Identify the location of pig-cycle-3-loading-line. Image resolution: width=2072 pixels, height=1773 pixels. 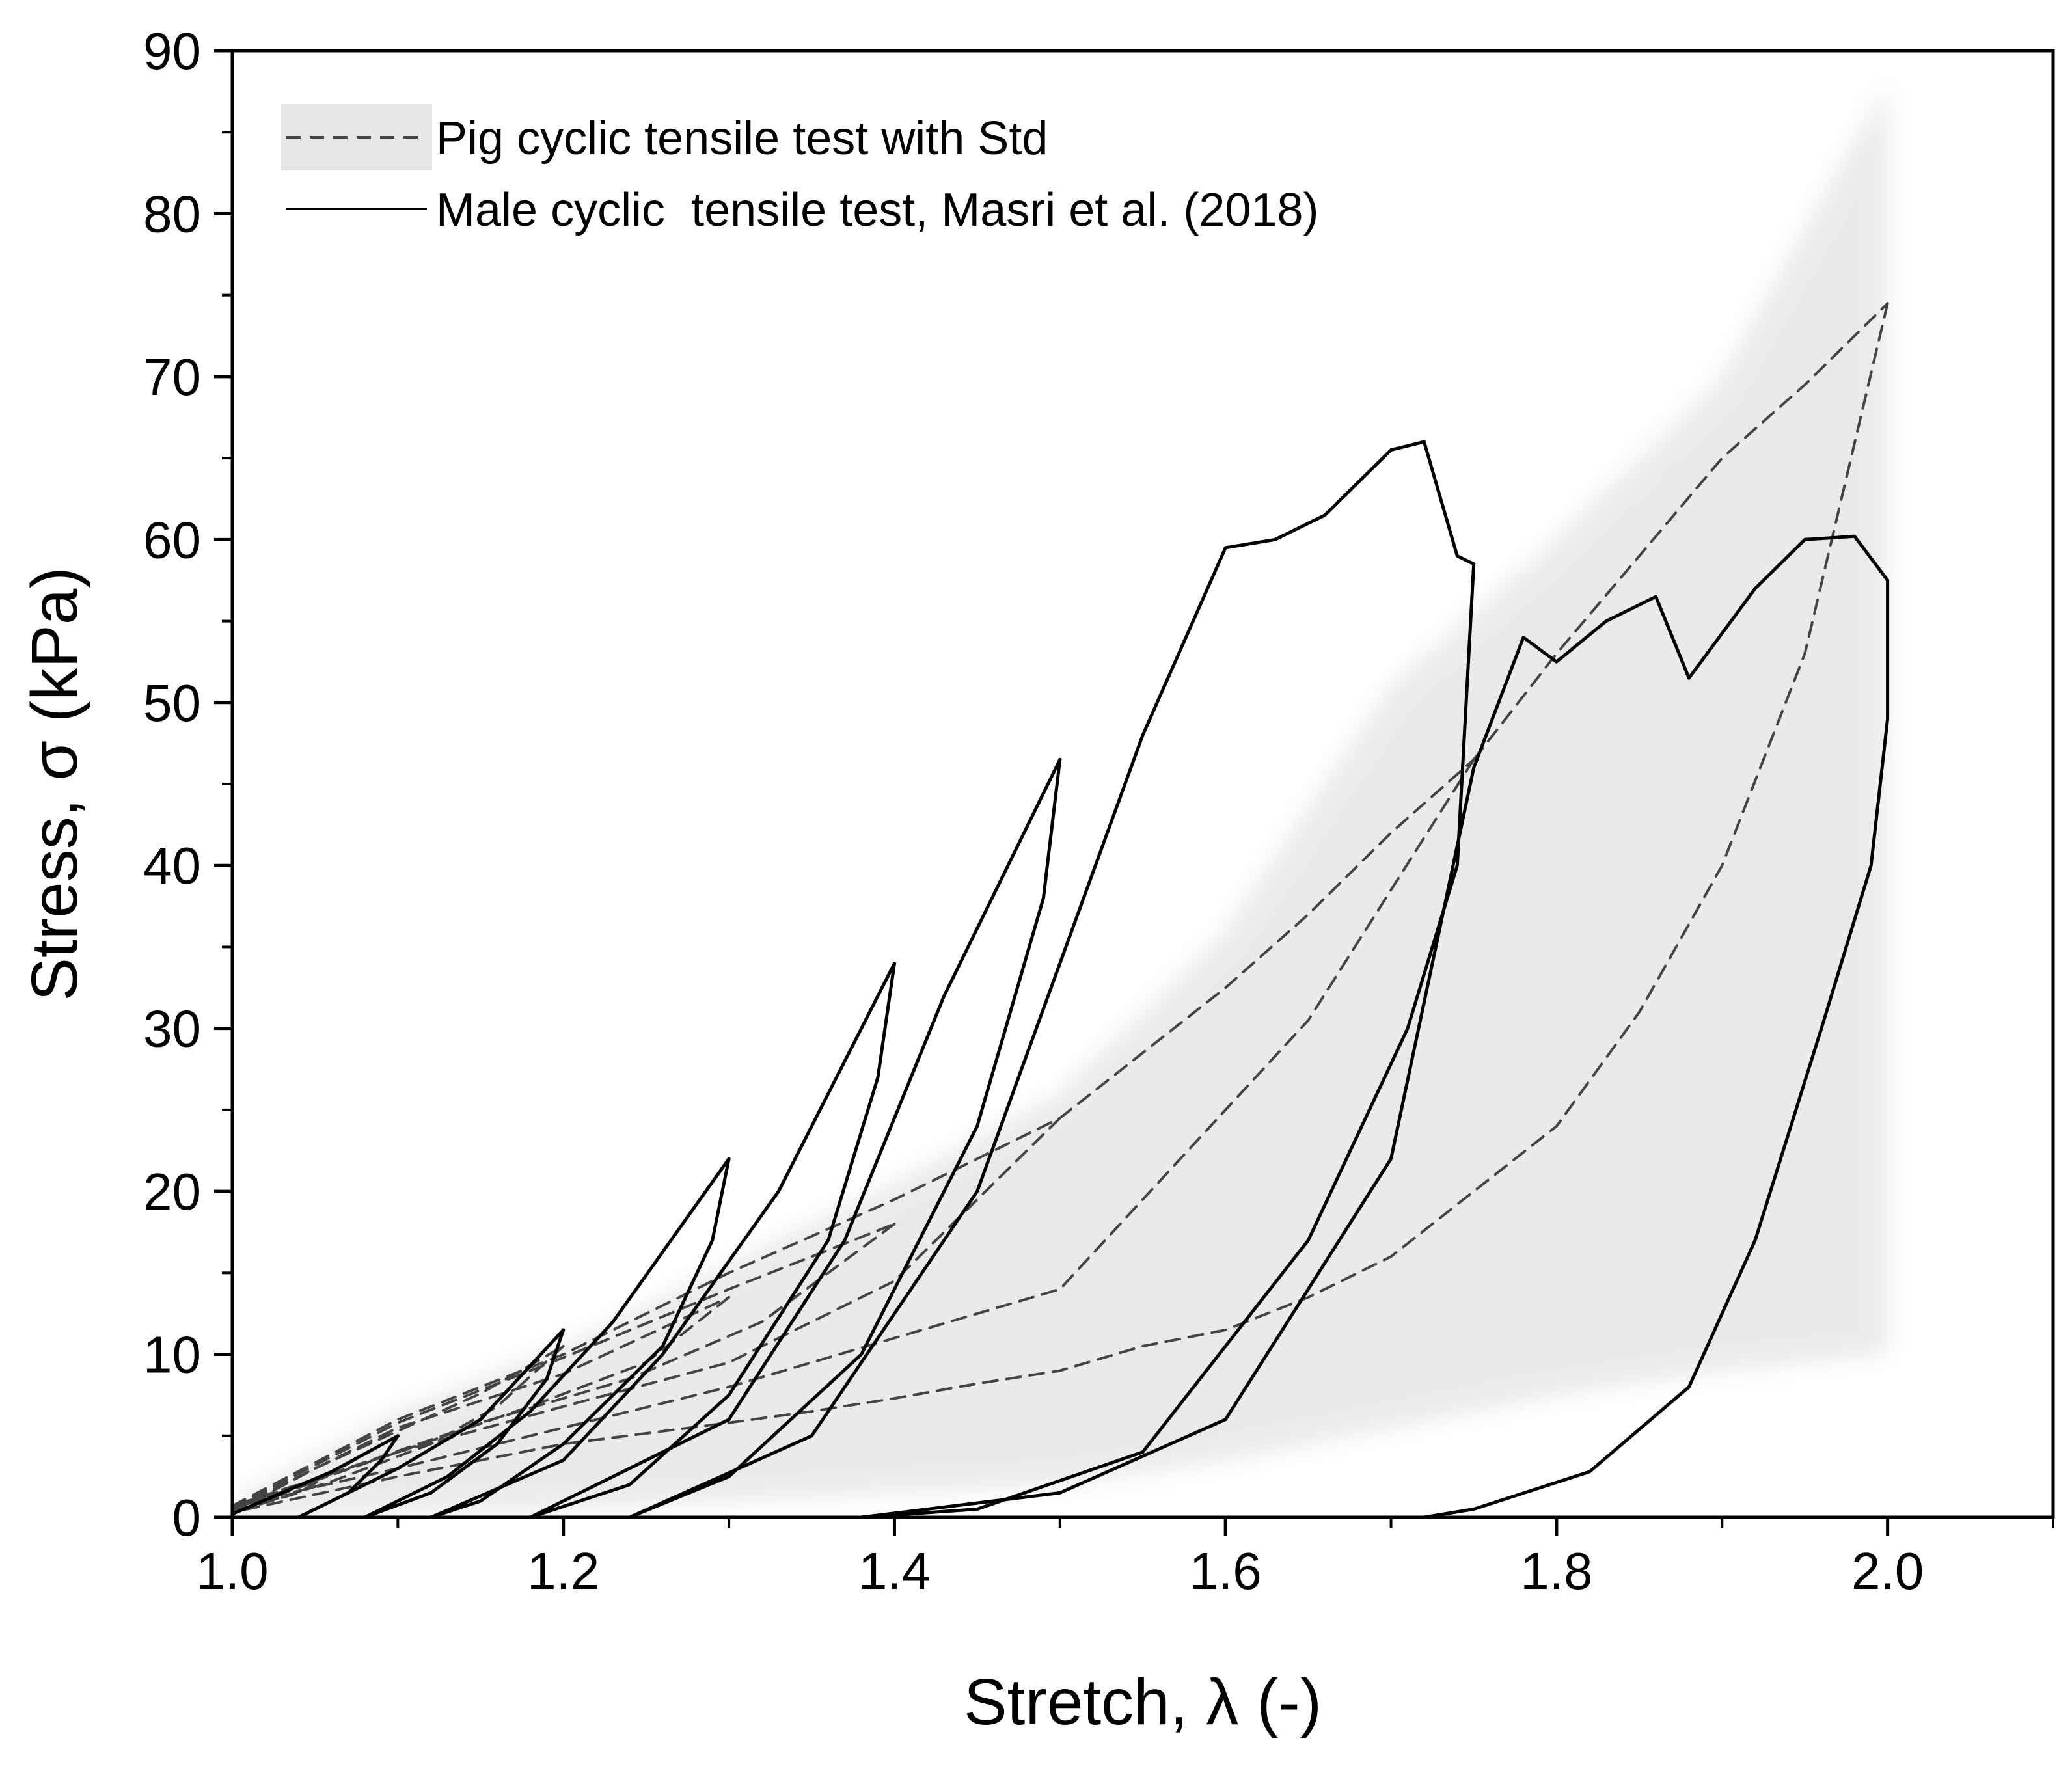
(481, 1403).